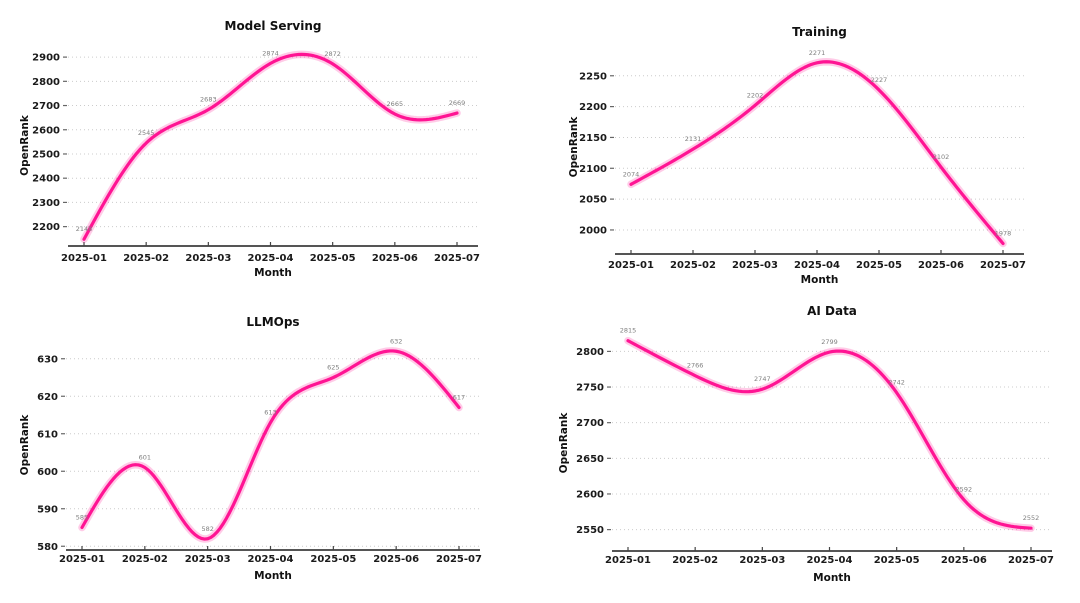 The width and height of the screenshot is (1080, 603). Describe the element at coordinates (457, 103) in the screenshot. I see `data-point-label: 2669` at that location.